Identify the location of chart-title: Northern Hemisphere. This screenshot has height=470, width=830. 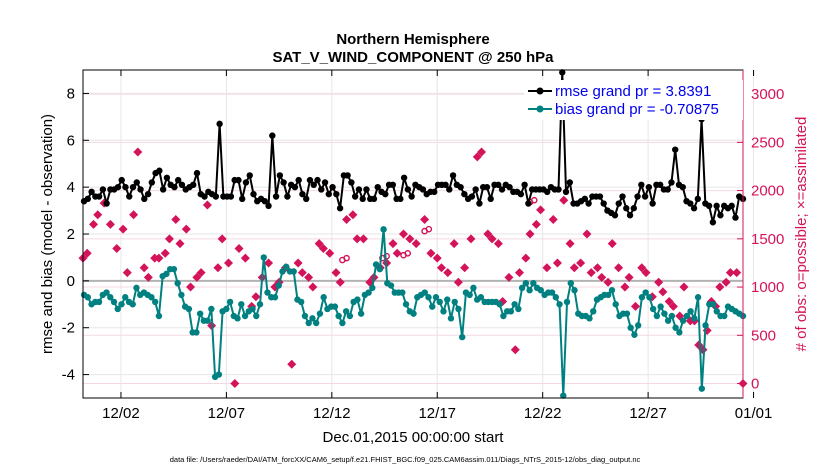
(412, 39).